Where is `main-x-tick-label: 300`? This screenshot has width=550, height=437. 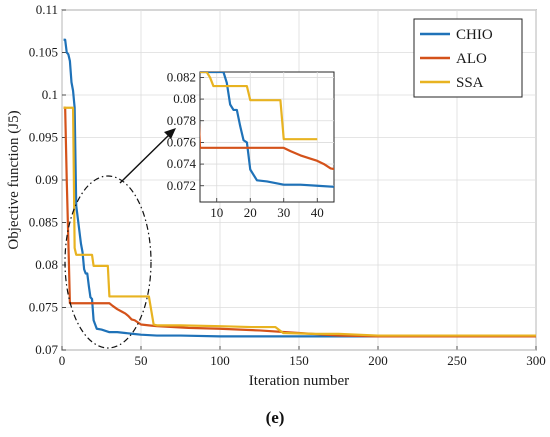
main-x-tick-label: 300 is located at coordinates (536, 360).